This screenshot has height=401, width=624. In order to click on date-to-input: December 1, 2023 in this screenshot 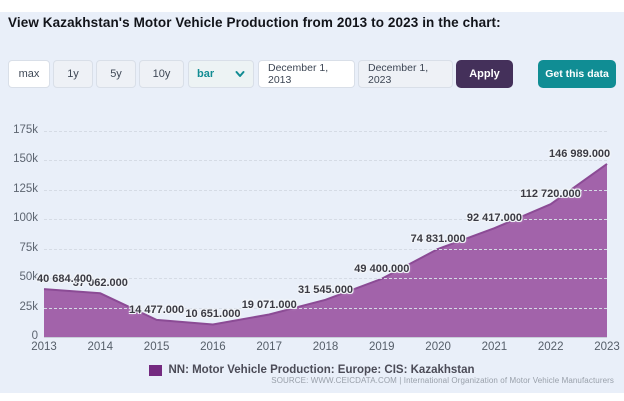, I will do `click(405, 74)`.